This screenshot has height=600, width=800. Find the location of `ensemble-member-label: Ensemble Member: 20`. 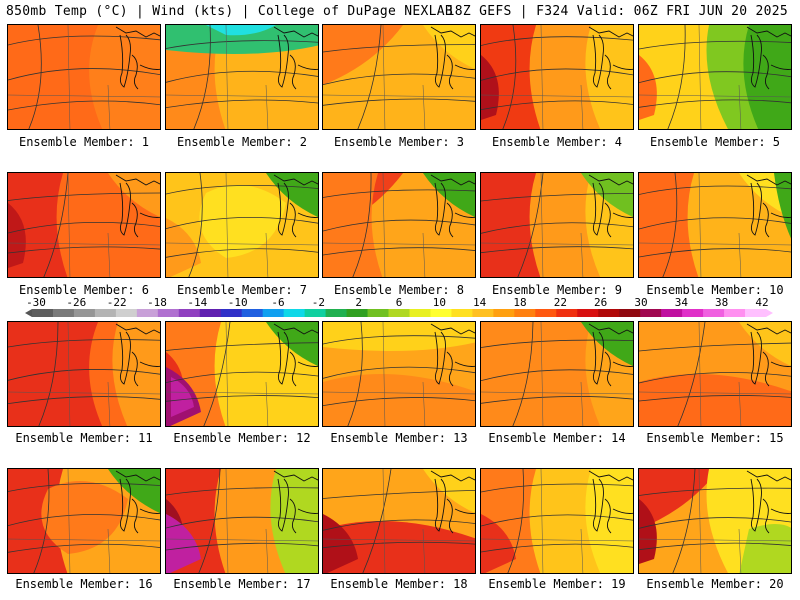

ensemble-member-label: Ensemble Member: 20 is located at coordinates (715, 584).